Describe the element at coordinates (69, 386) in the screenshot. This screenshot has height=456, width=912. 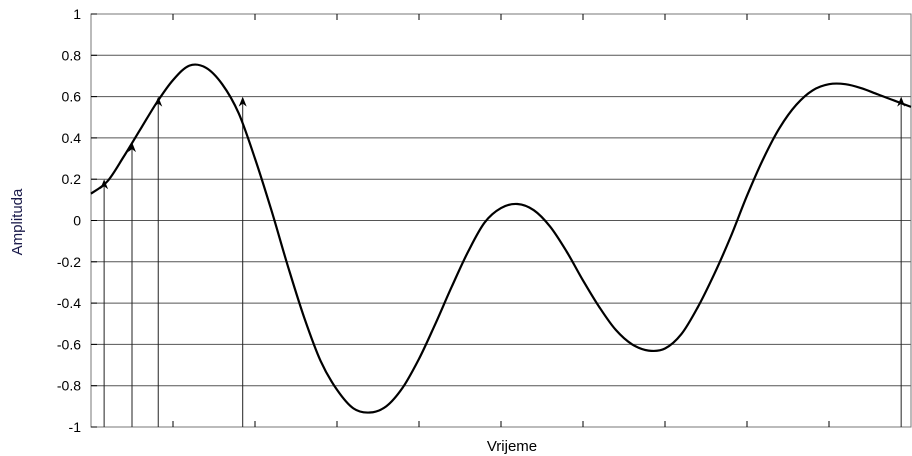
I see `y-tick-label: -0.8` at that location.